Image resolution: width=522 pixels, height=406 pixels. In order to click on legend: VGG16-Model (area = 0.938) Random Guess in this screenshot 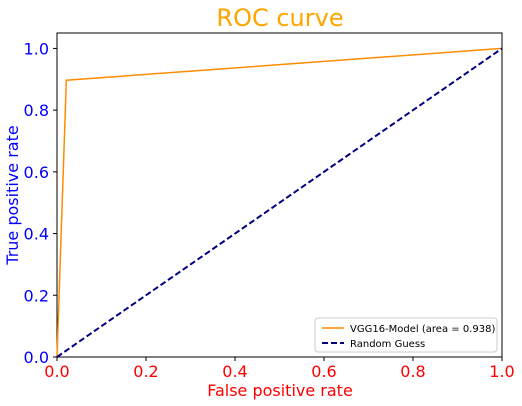, I will do `click(406, 335)`.